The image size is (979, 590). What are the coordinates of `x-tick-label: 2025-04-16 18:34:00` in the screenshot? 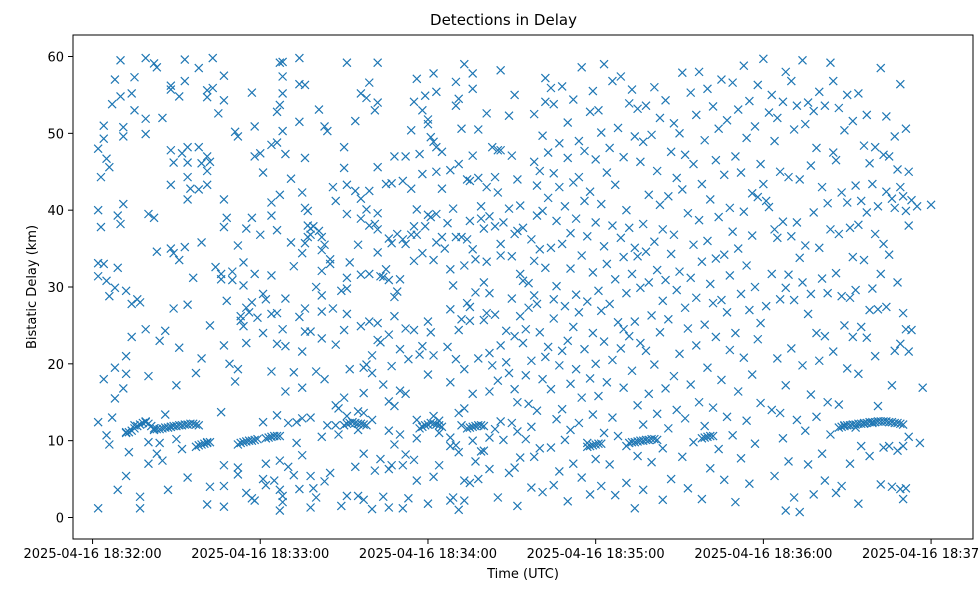 It's located at (428, 554).